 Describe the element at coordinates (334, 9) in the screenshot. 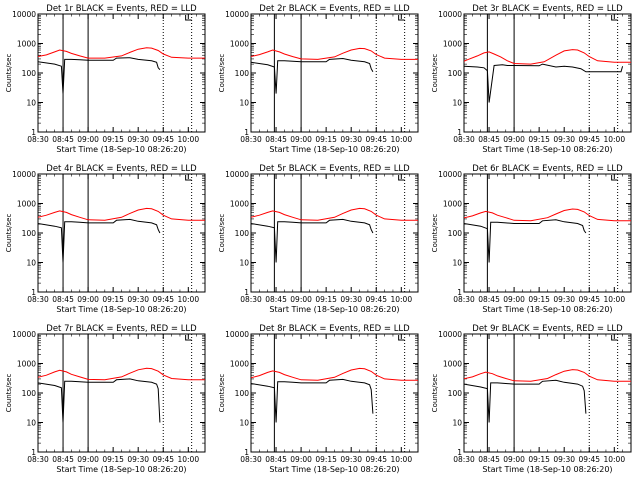

I see `plot-title: Det 2r BLACK = Events, RED = LLD` at that location.